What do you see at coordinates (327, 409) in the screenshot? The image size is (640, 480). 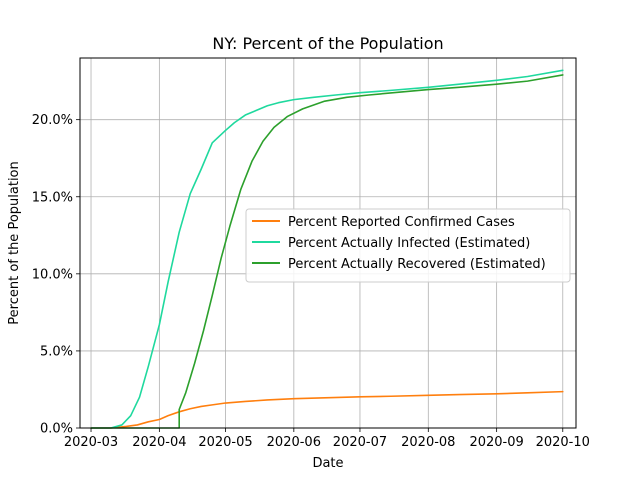 I see `series-line-percent-reported-confirmed-cases` at bounding box center [327, 409].